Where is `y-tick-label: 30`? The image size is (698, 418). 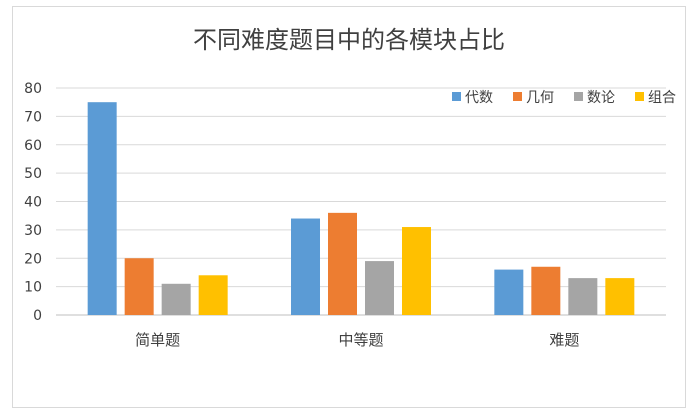 y-tick-label: 30 is located at coordinates (33, 231).